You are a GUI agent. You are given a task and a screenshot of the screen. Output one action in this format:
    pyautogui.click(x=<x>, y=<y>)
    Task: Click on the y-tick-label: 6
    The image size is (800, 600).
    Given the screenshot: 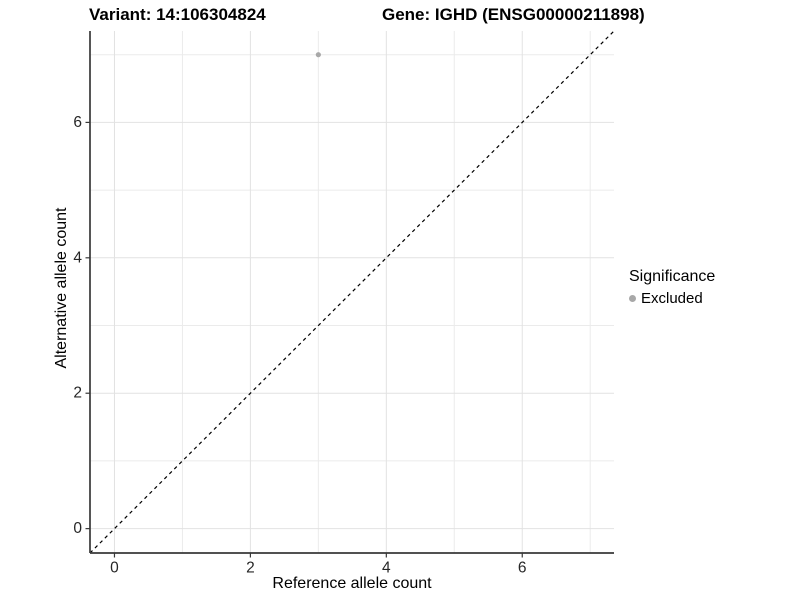 What is the action you would take?
    pyautogui.click(x=77, y=122)
    